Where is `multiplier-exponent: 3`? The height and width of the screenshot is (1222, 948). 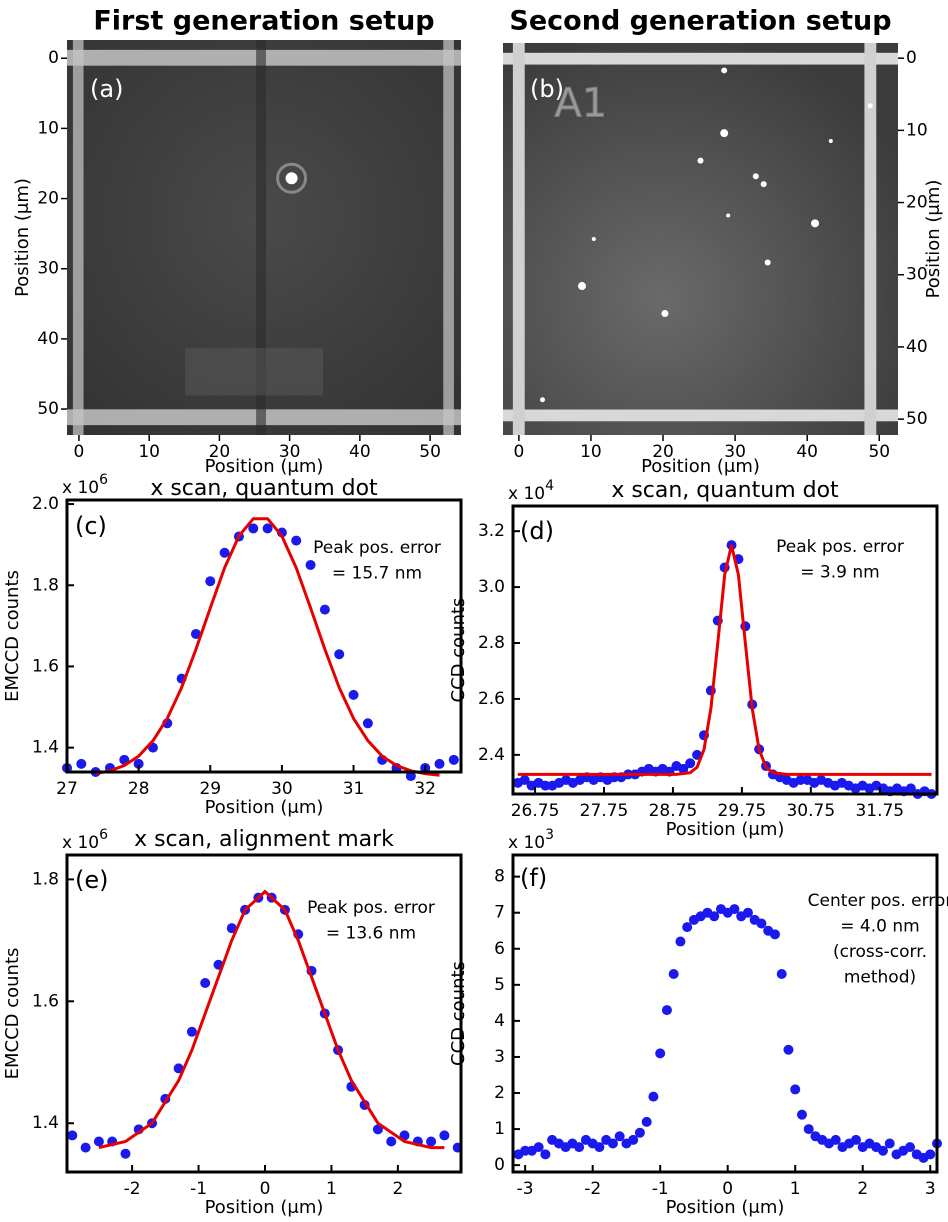 multiplier-exponent: 3 is located at coordinates (549, 835).